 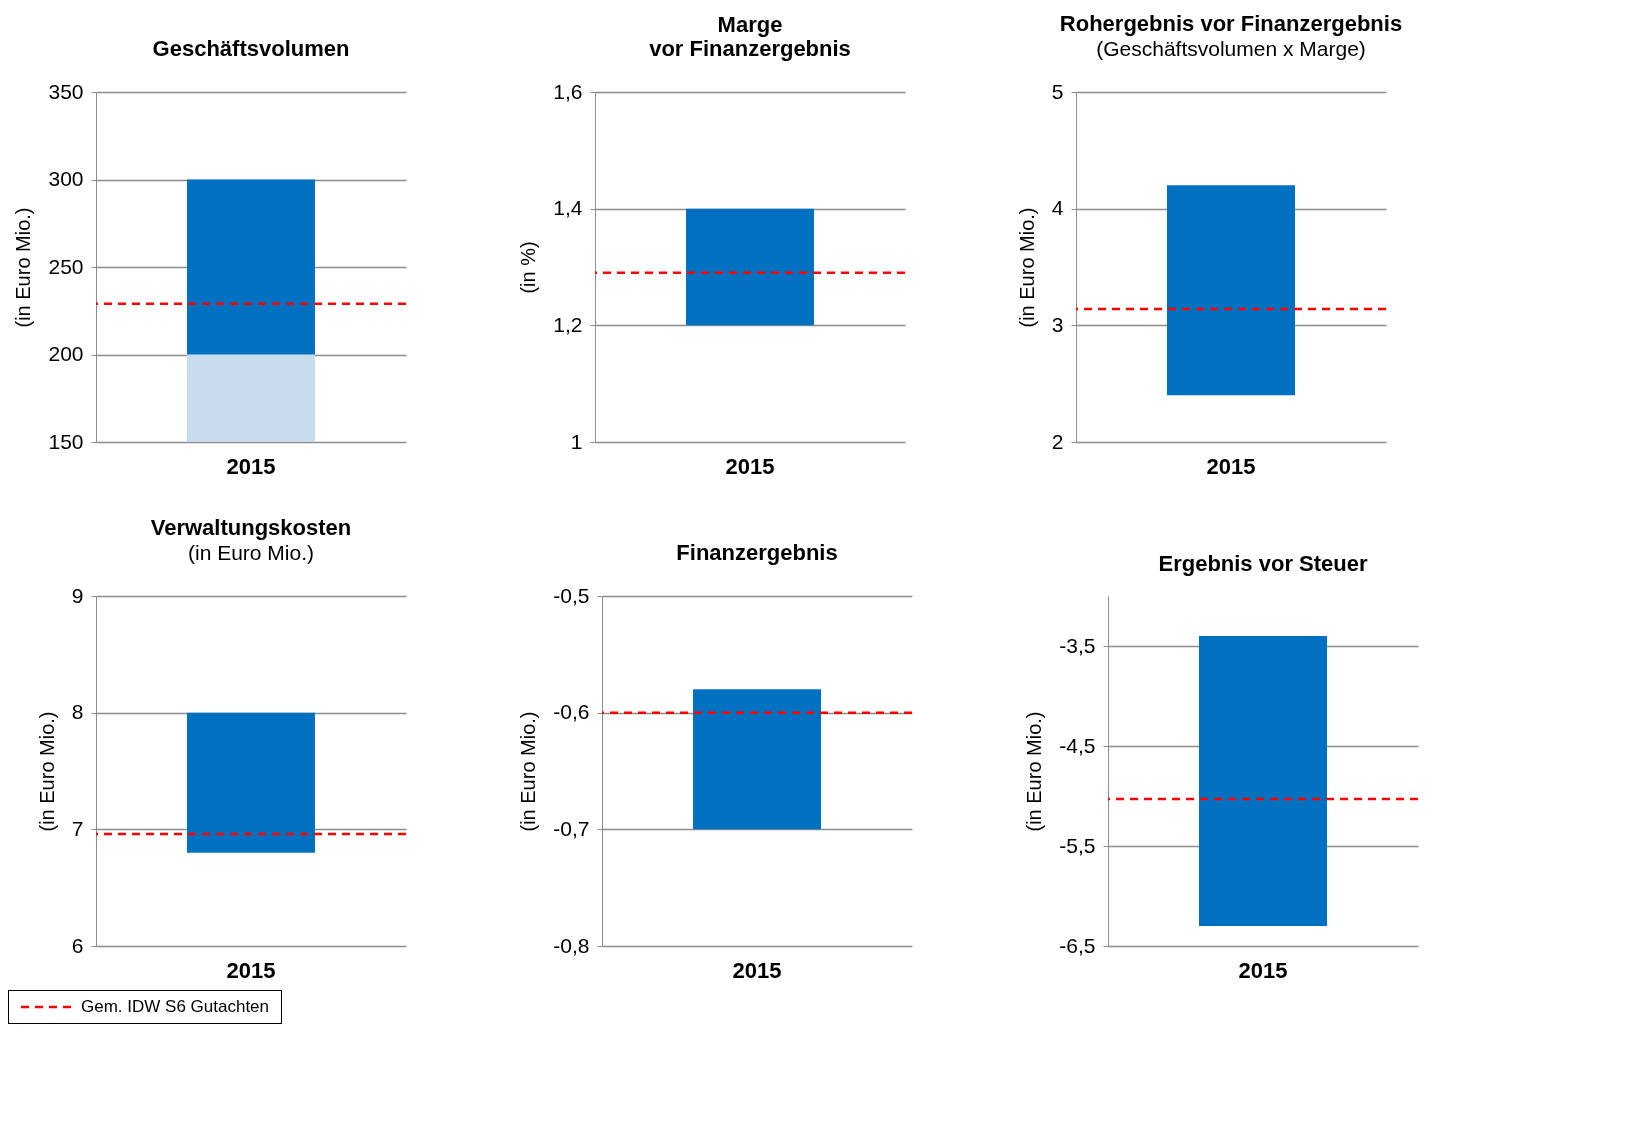 I want to click on chart-subtitle: (Geschäftsvolumen x Marge), so click(x=1231, y=48).